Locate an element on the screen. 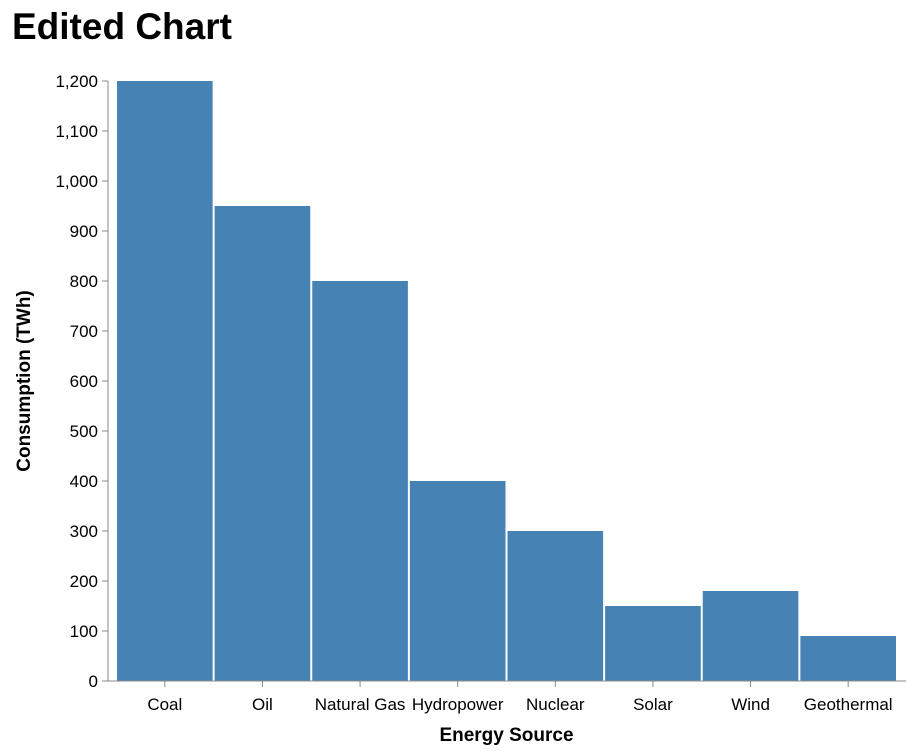 Image resolution: width=916 pixels, height=754 pixels. bar-nuclear is located at coordinates (555, 606).